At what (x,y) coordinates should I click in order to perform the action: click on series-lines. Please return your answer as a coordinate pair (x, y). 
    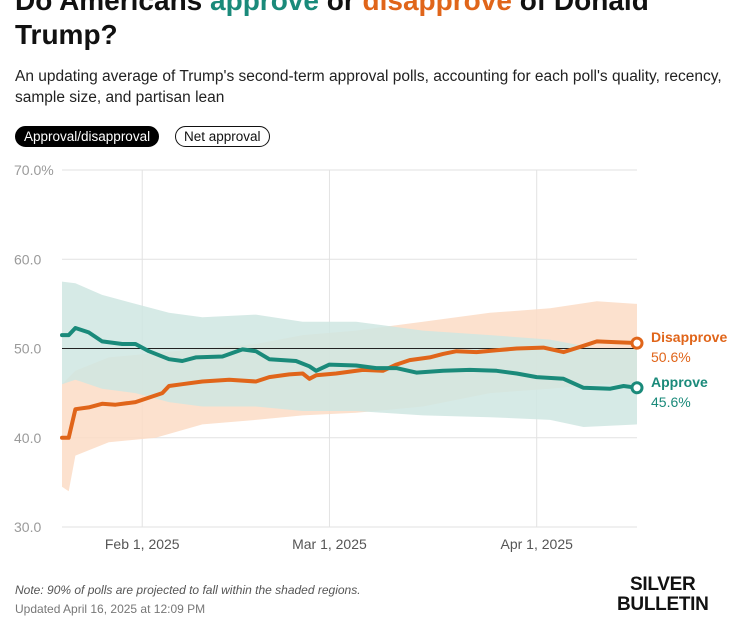
    Looking at the image, I should click on (352, 383).